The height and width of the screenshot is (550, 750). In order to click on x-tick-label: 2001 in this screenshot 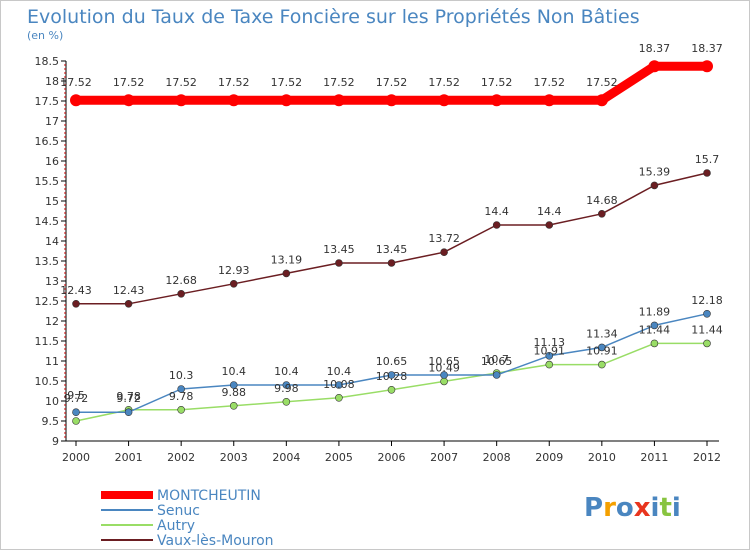, I will do `click(129, 457)`.